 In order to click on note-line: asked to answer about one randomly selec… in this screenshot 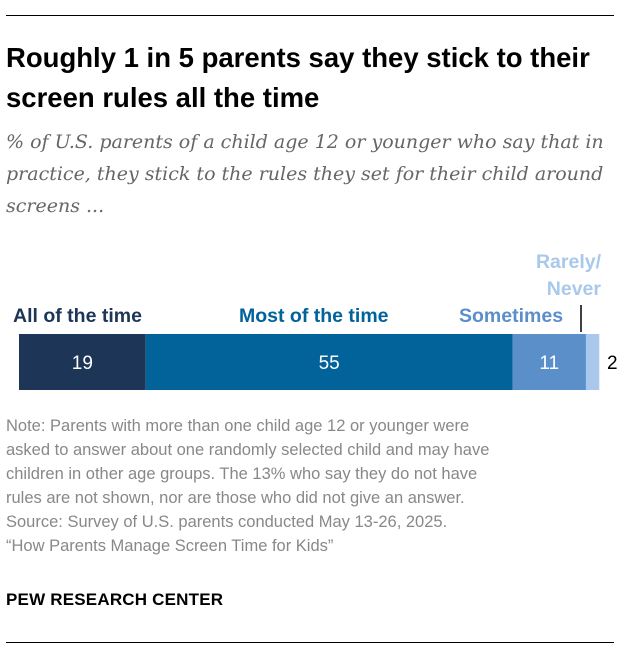, I will do `click(248, 450)`.